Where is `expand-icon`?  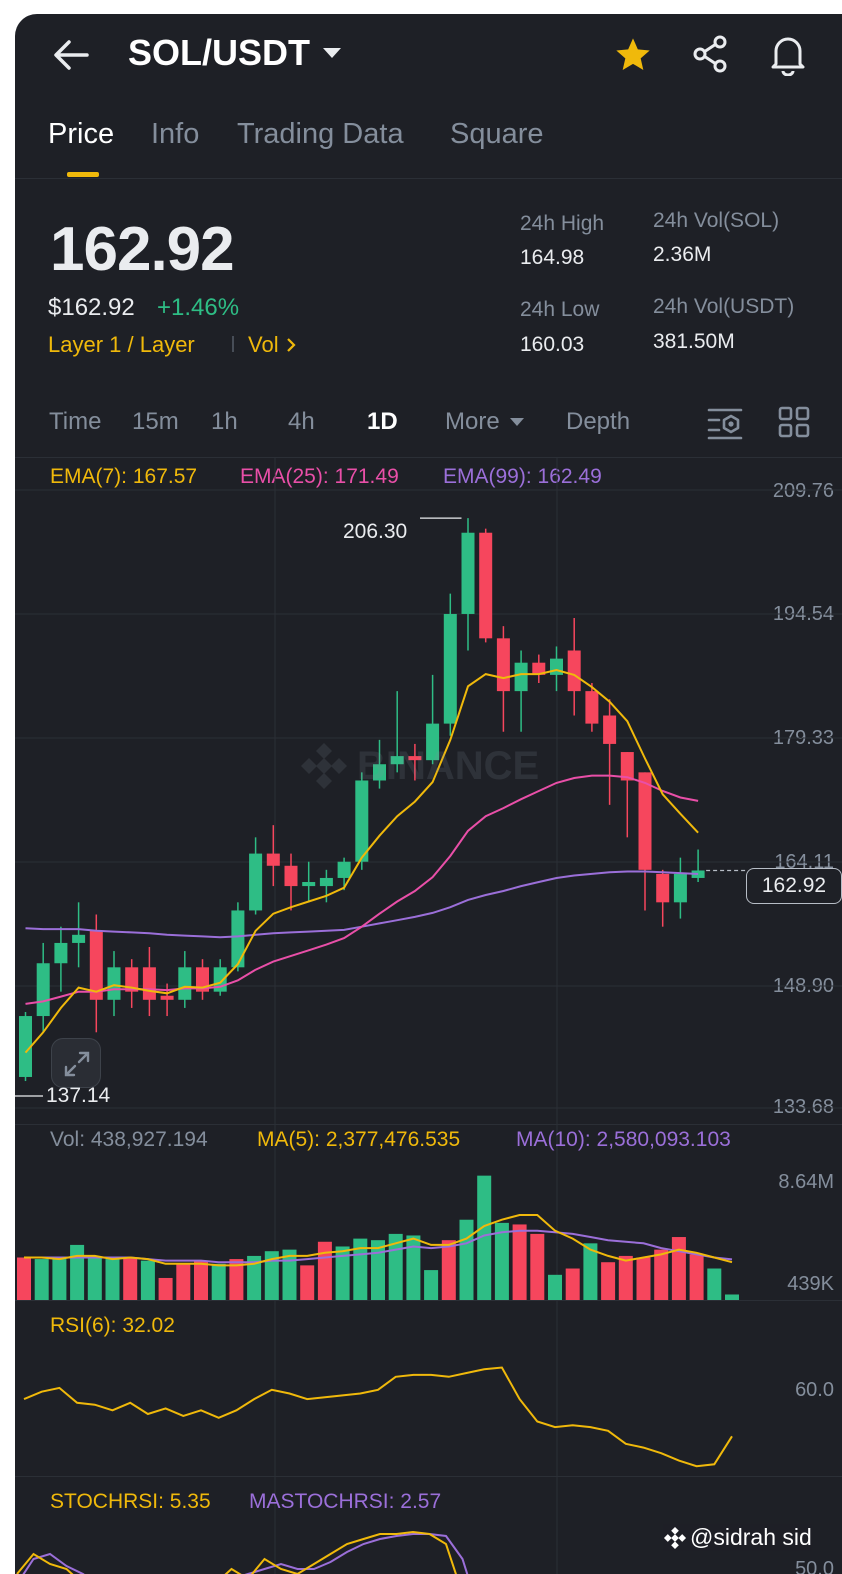 expand-icon is located at coordinates (77, 1064).